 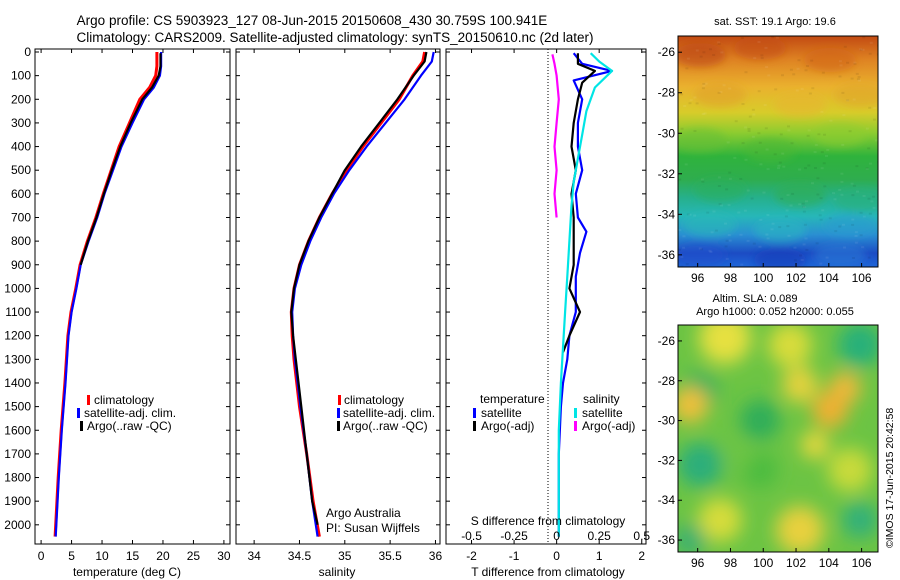 I want to click on depth-tick-label: 500, so click(x=21, y=170).